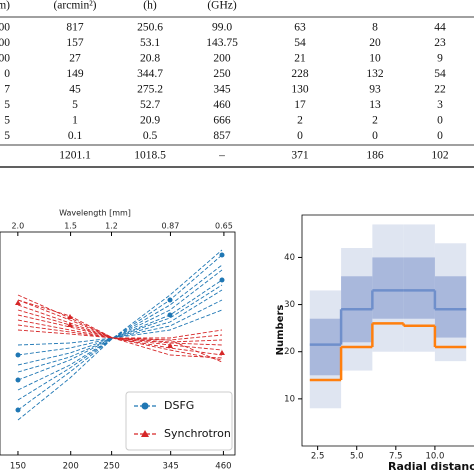 The image size is (474, 474). Describe the element at coordinates (197, 433) in the screenshot. I see `legend-label: Synchrotron` at that location.